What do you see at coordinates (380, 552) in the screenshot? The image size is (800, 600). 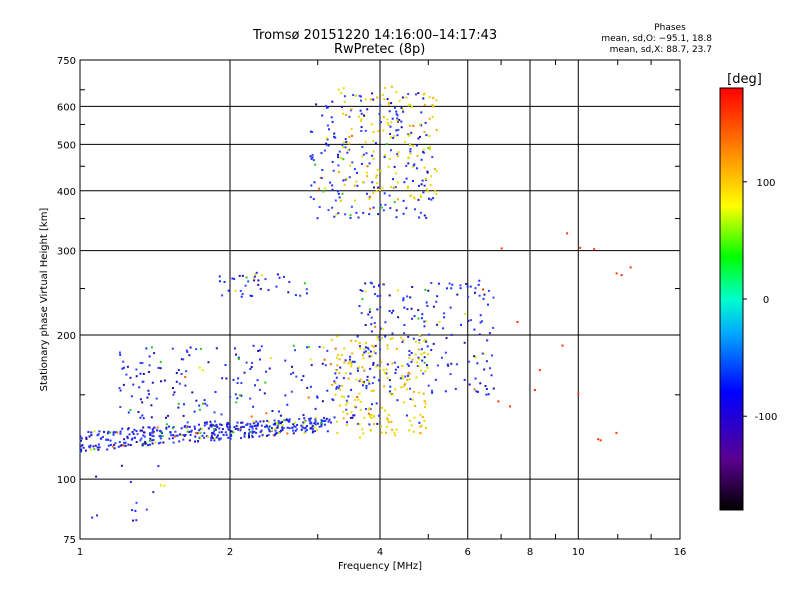 I see `x-tick-label: 4` at bounding box center [380, 552].